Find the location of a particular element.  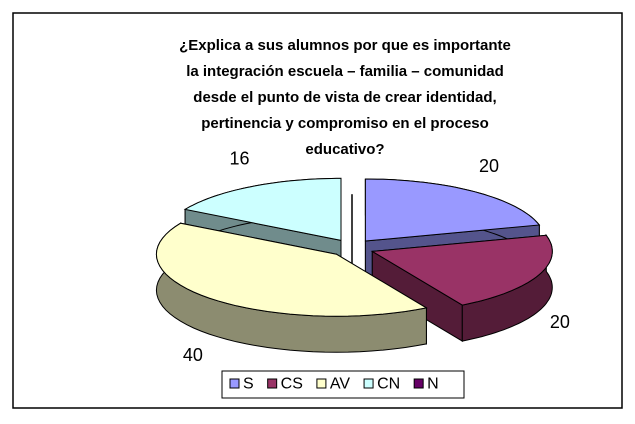

legend-label: CN is located at coordinates (388, 384).